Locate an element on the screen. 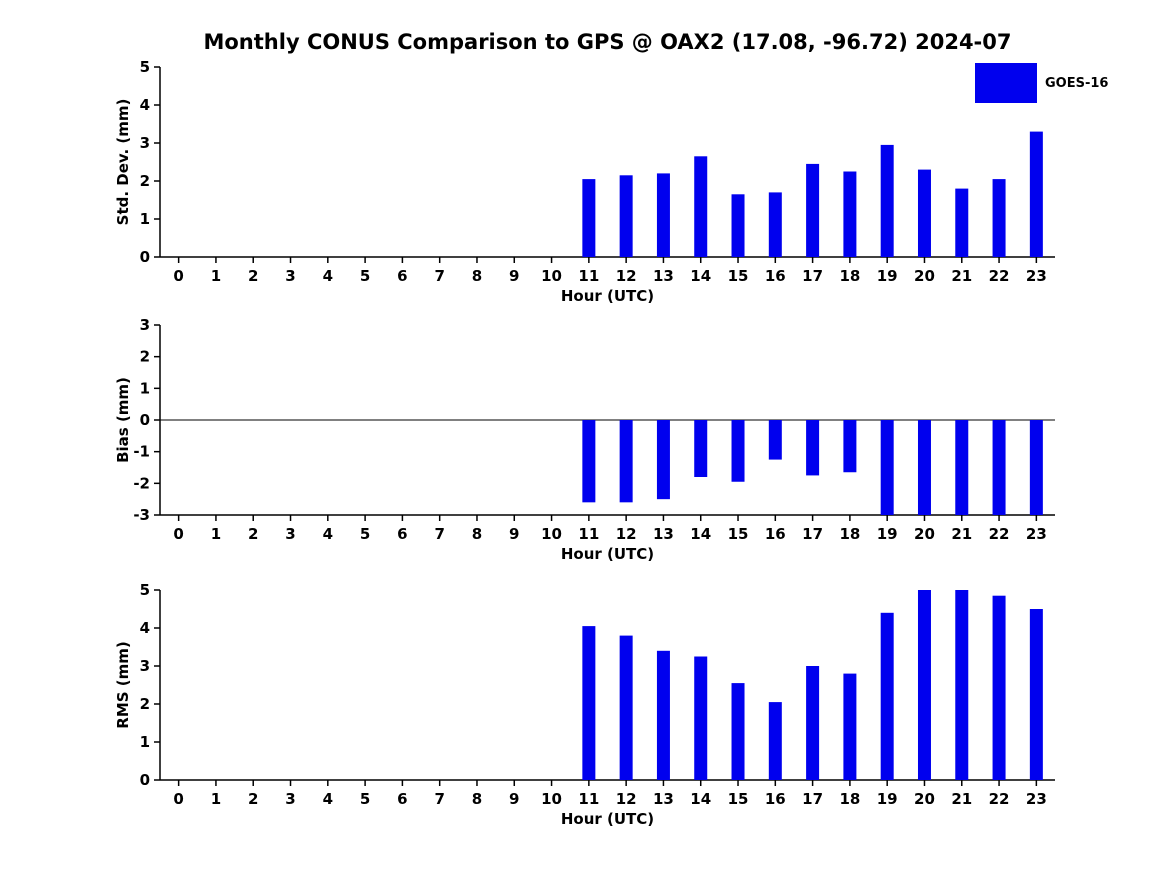  legend-swatch is located at coordinates (1006, 83).